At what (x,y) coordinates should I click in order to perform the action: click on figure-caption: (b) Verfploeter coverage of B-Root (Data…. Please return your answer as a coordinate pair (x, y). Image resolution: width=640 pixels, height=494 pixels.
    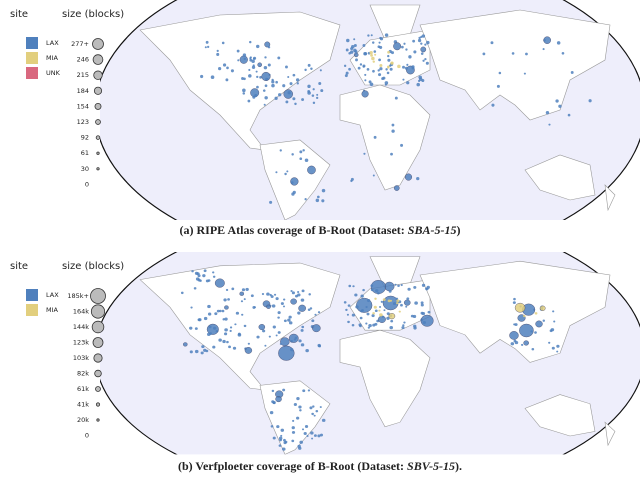
    Looking at the image, I should click on (320, 466).